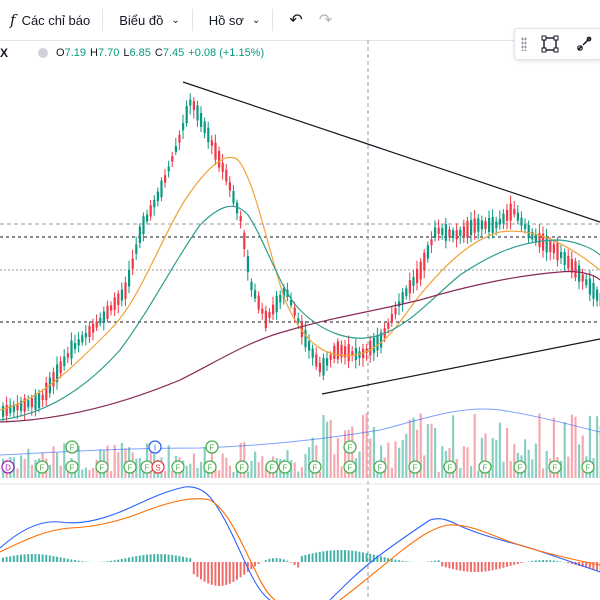 The width and height of the screenshot is (600, 600). I want to click on undo-button: ↶, so click(295, 20).